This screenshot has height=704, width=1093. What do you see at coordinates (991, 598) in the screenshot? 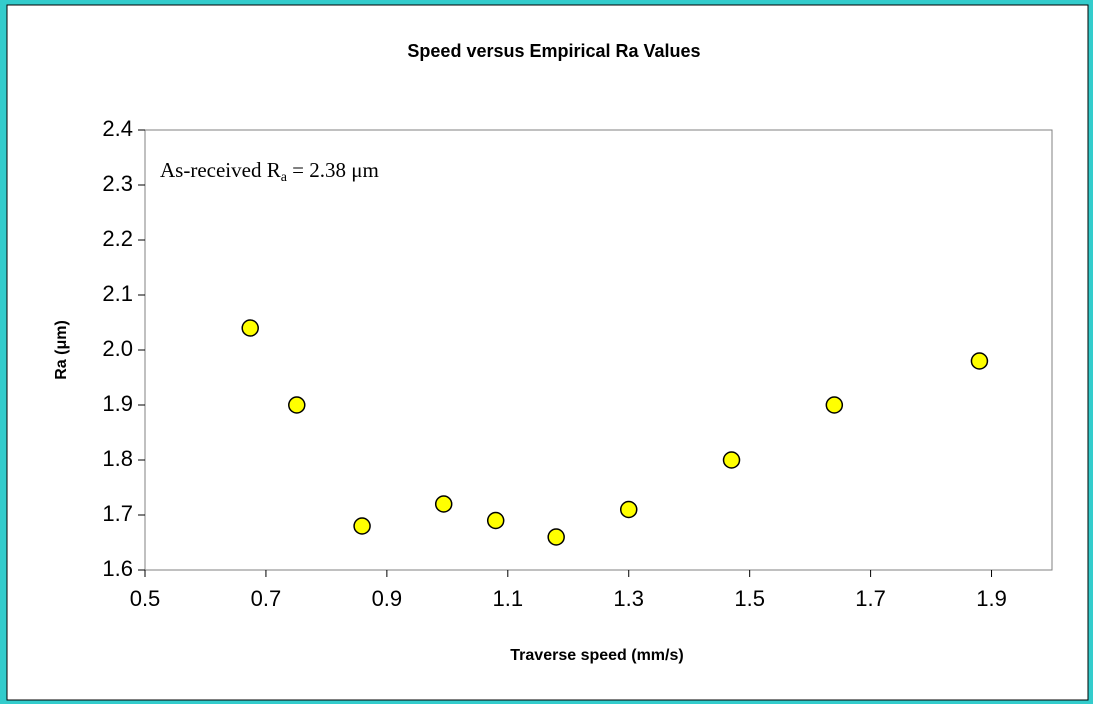
I see `x-tick-label: 1.9` at bounding box center [991, 598].